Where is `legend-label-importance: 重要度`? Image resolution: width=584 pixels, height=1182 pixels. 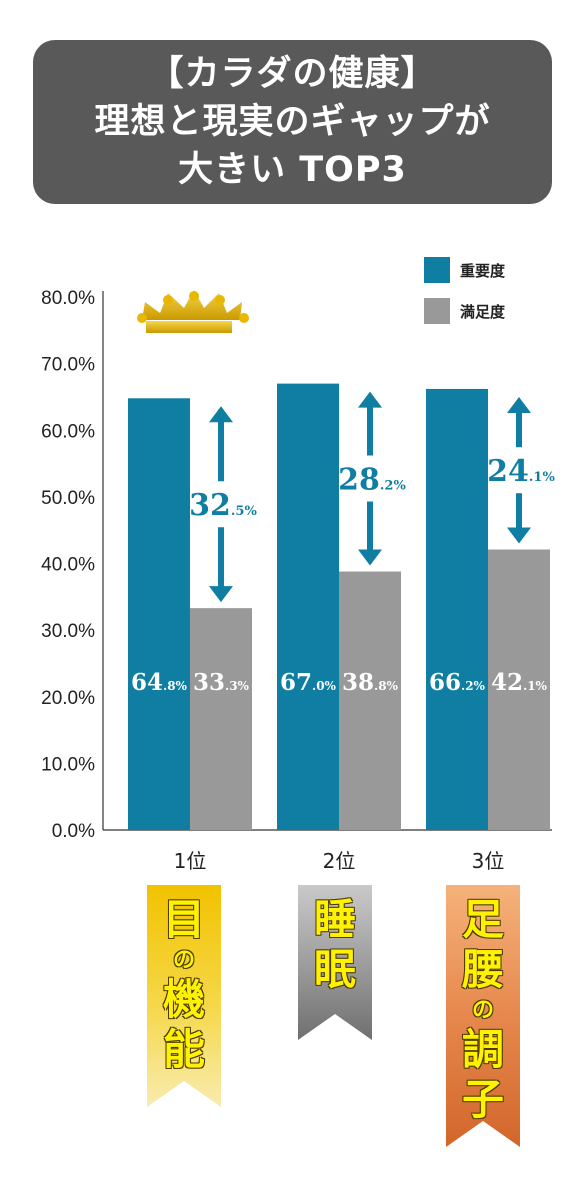
legend-label-importance: 重要度 is located at coordinates (483, 271).